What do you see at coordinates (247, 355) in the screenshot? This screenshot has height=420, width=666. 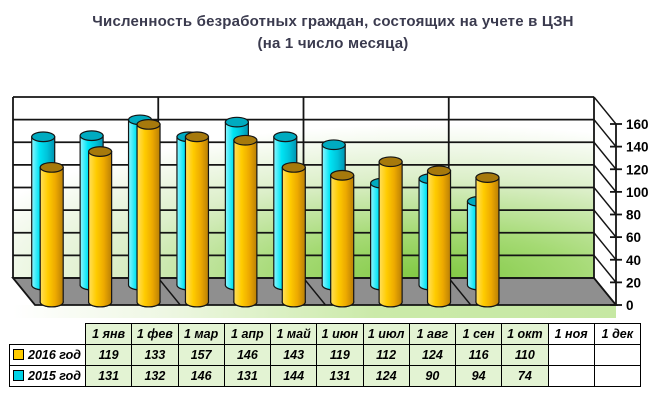 I see `value-cell-r0c3: 146` at bounding box center [247, 355].